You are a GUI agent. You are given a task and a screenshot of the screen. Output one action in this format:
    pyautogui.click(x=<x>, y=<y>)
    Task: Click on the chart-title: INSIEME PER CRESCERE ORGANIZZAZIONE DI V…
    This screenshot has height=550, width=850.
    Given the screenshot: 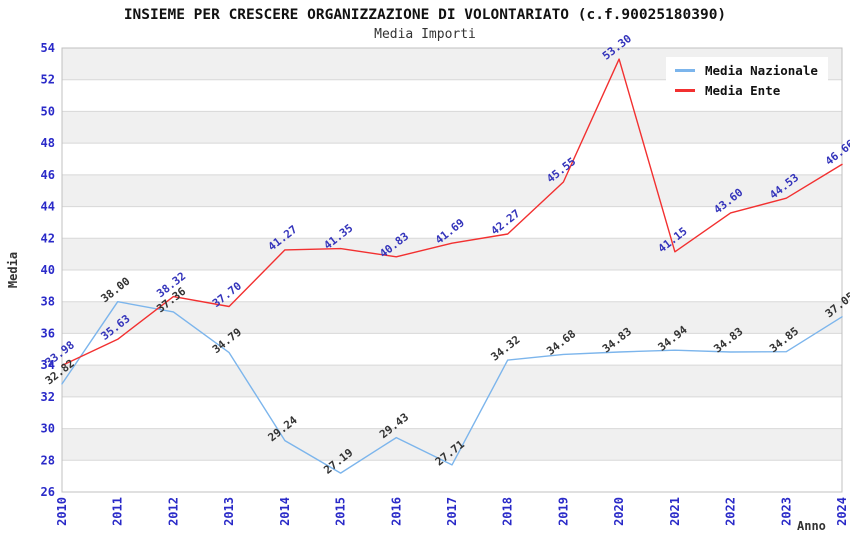 What is the action you would take?
    pyautogui.click(x=425, y=15)
    